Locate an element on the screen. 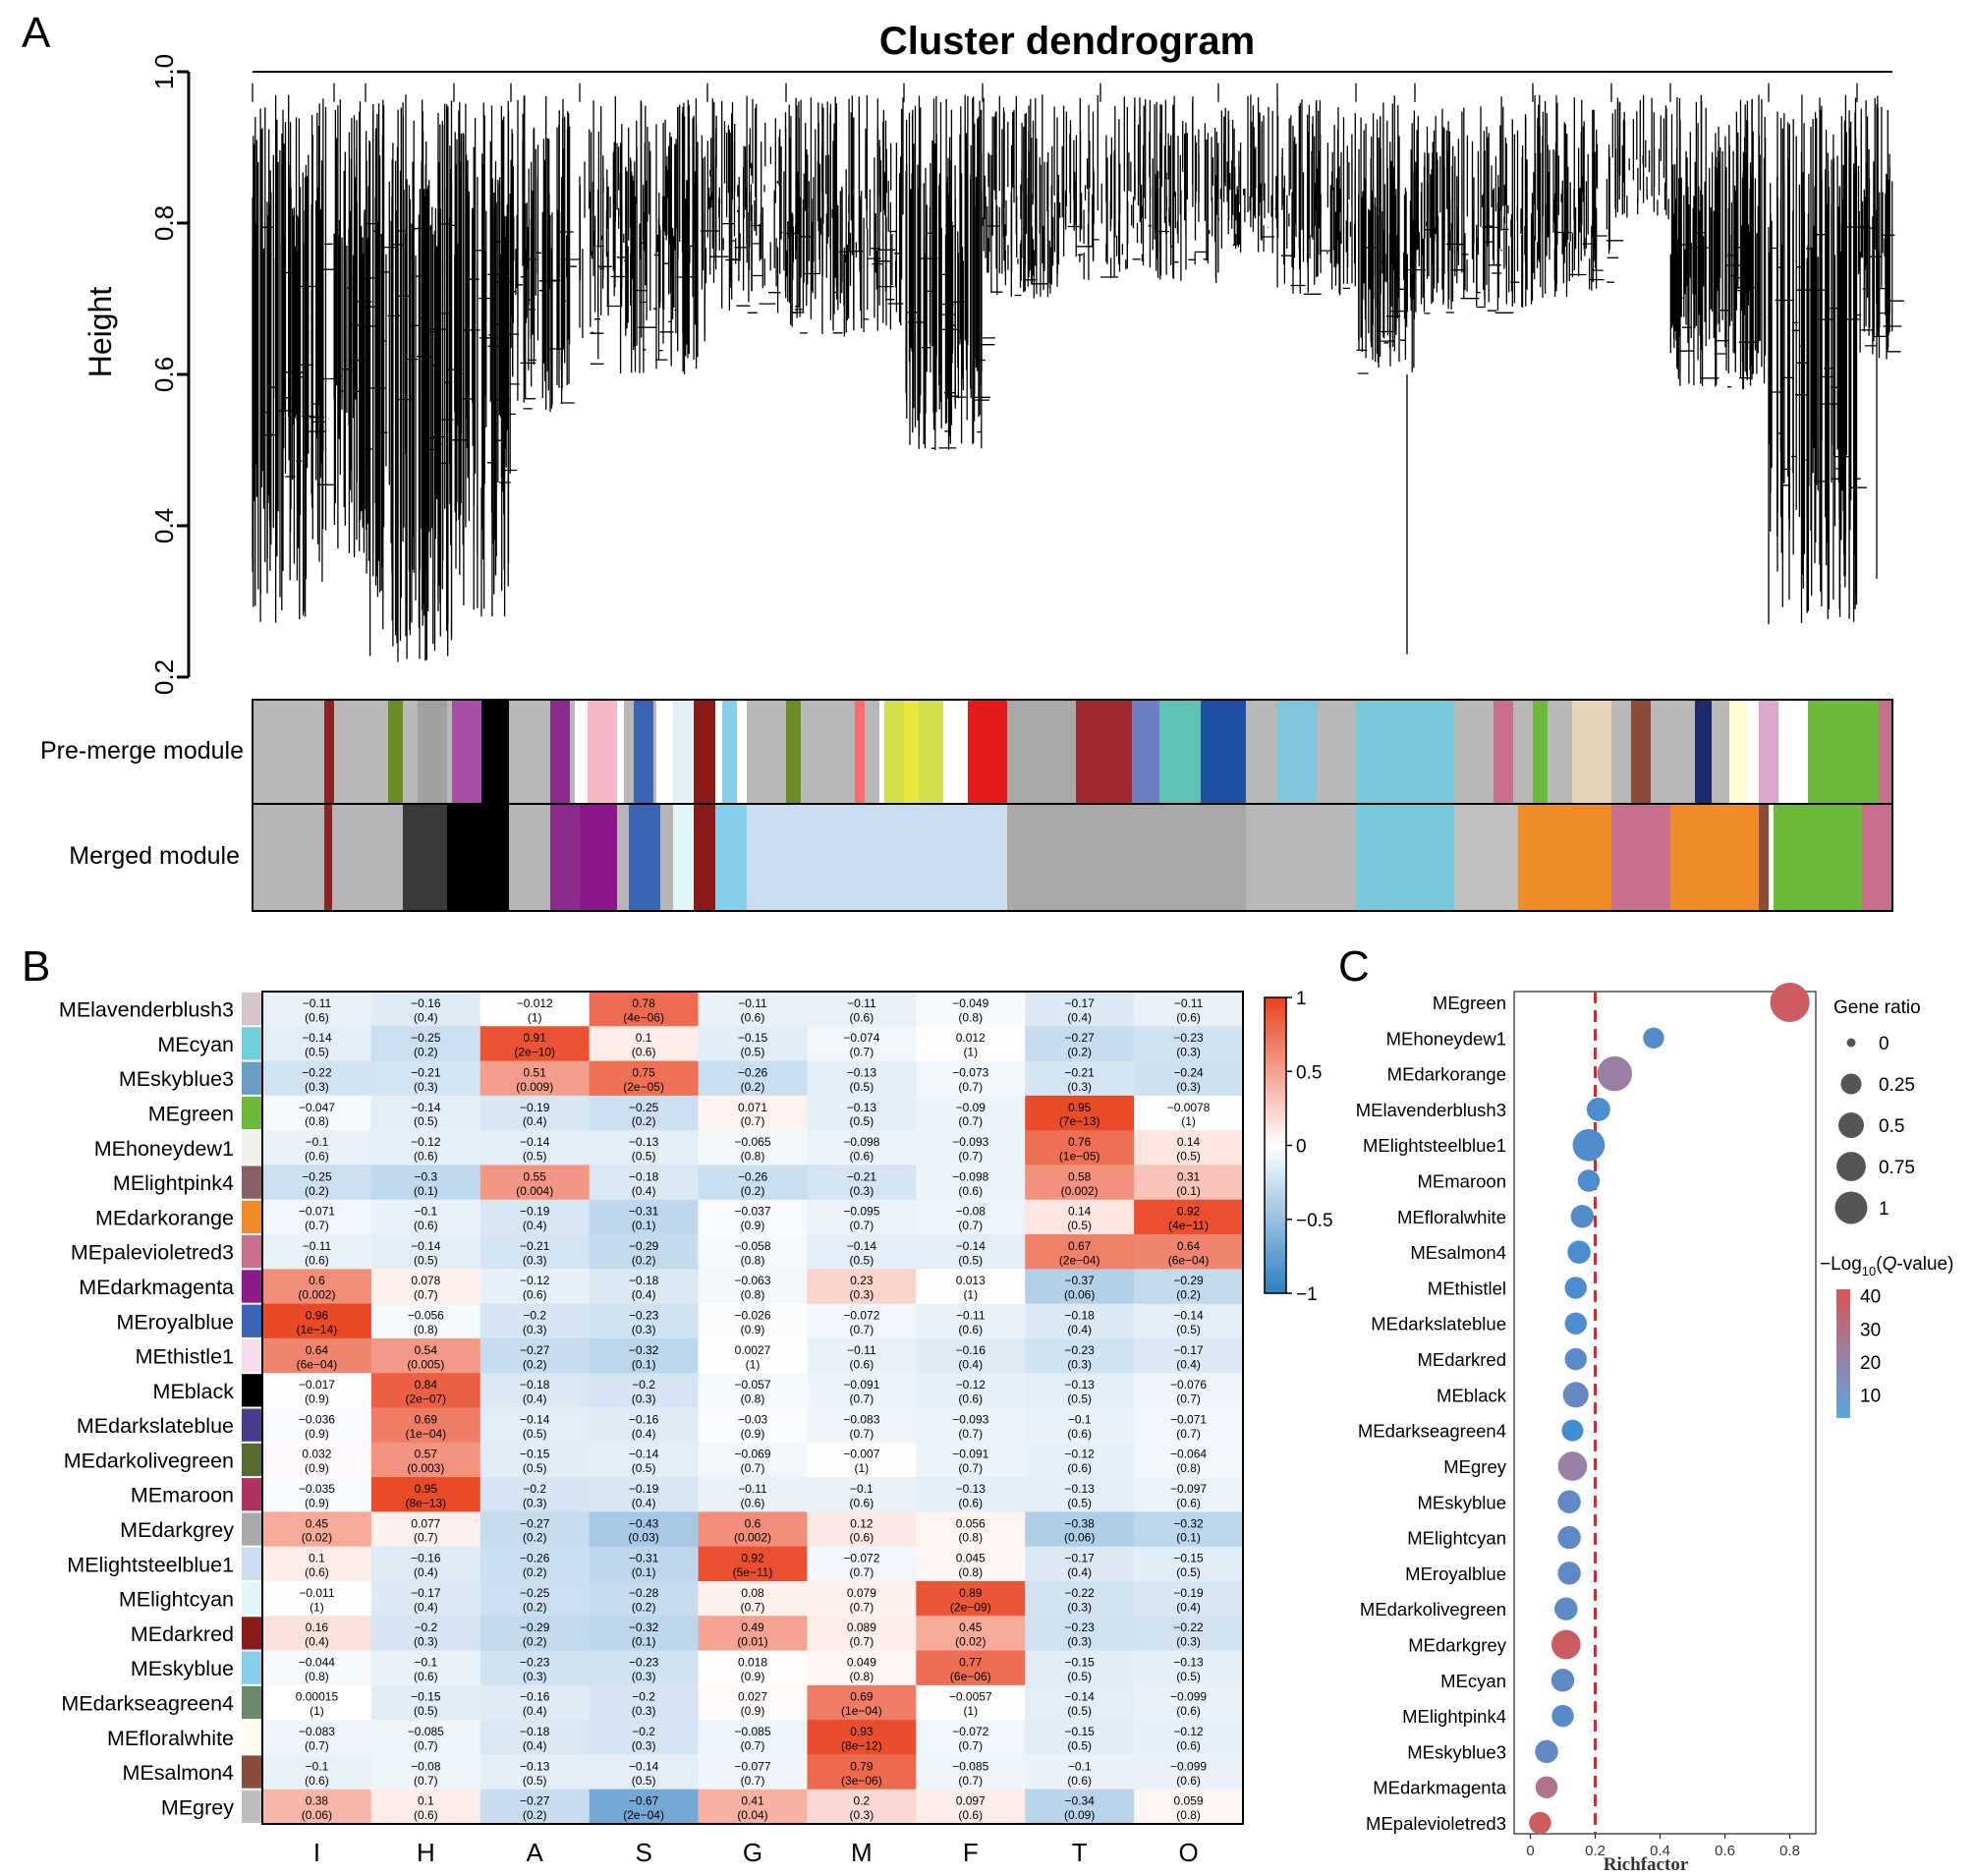 The height and width of the screenshot is (1876, 1973). cell-pvalue: (0.9) is located at coordinates (317, 1502).